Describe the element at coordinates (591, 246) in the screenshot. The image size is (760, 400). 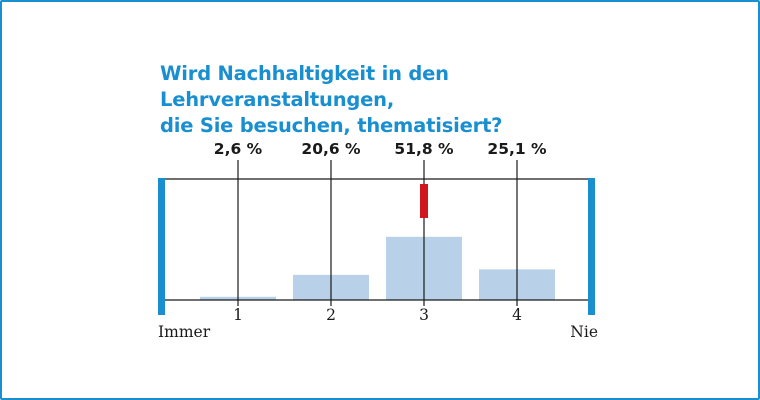
I see `scale-end-right` at that location.